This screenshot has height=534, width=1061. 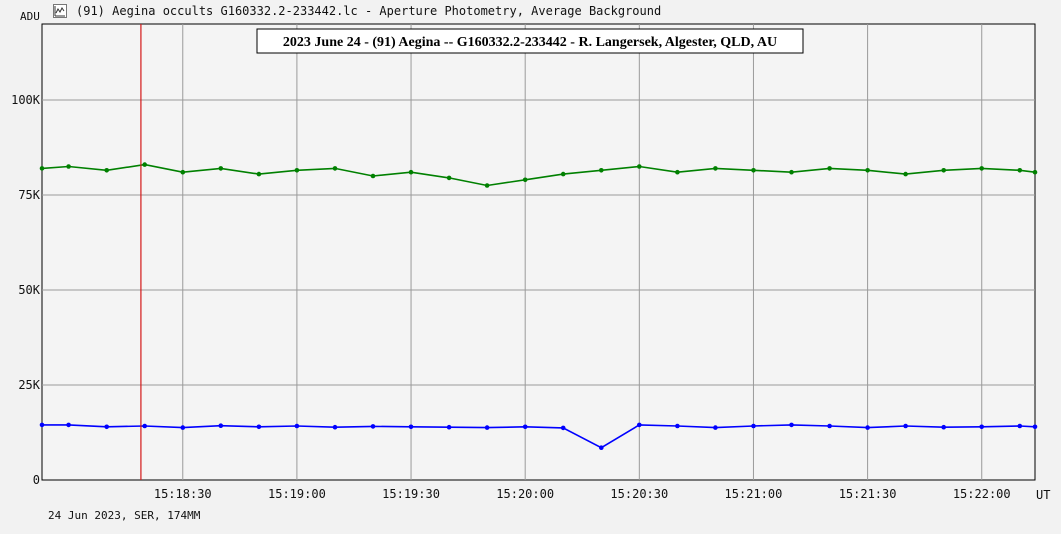 What do you see at coordinates (754, 494) in the screenshot?
I see `x-tick-label: 15:21:00` at bounding box center [754, 494].